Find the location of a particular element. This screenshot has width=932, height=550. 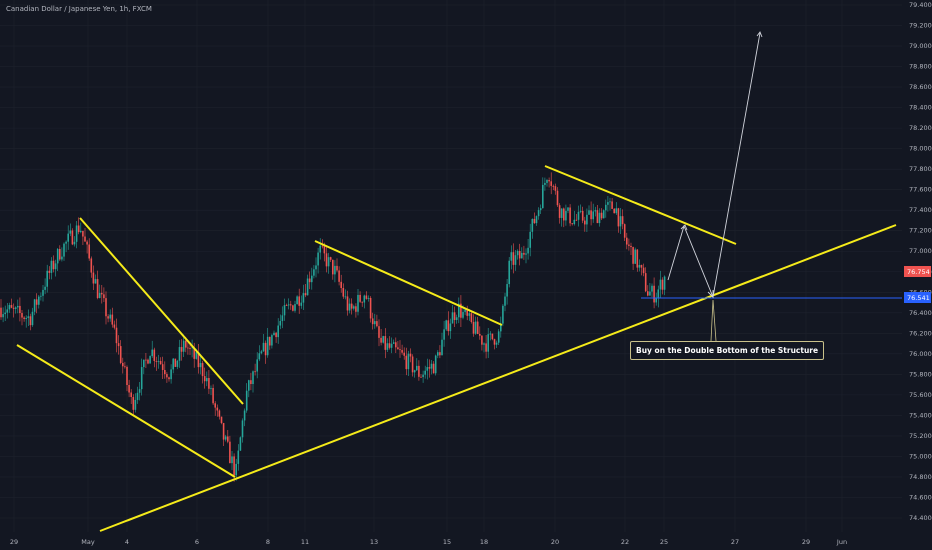

trendline-wedge-2-upper is located at coordinates (408, 283).